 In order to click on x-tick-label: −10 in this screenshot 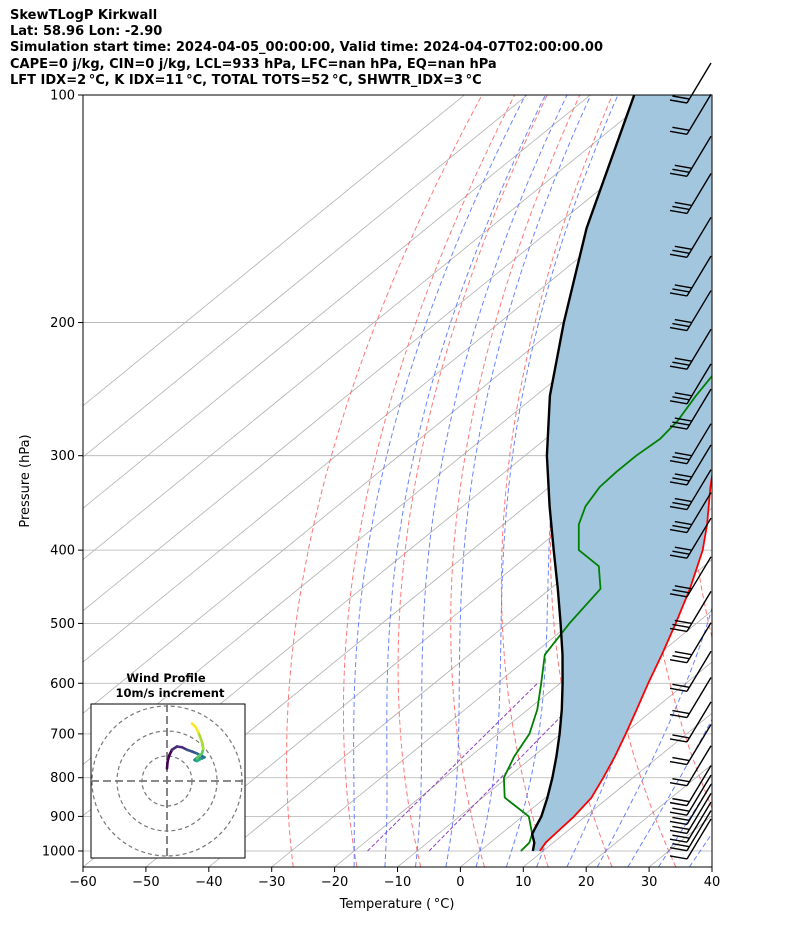, I will do `click(397, 882)`.